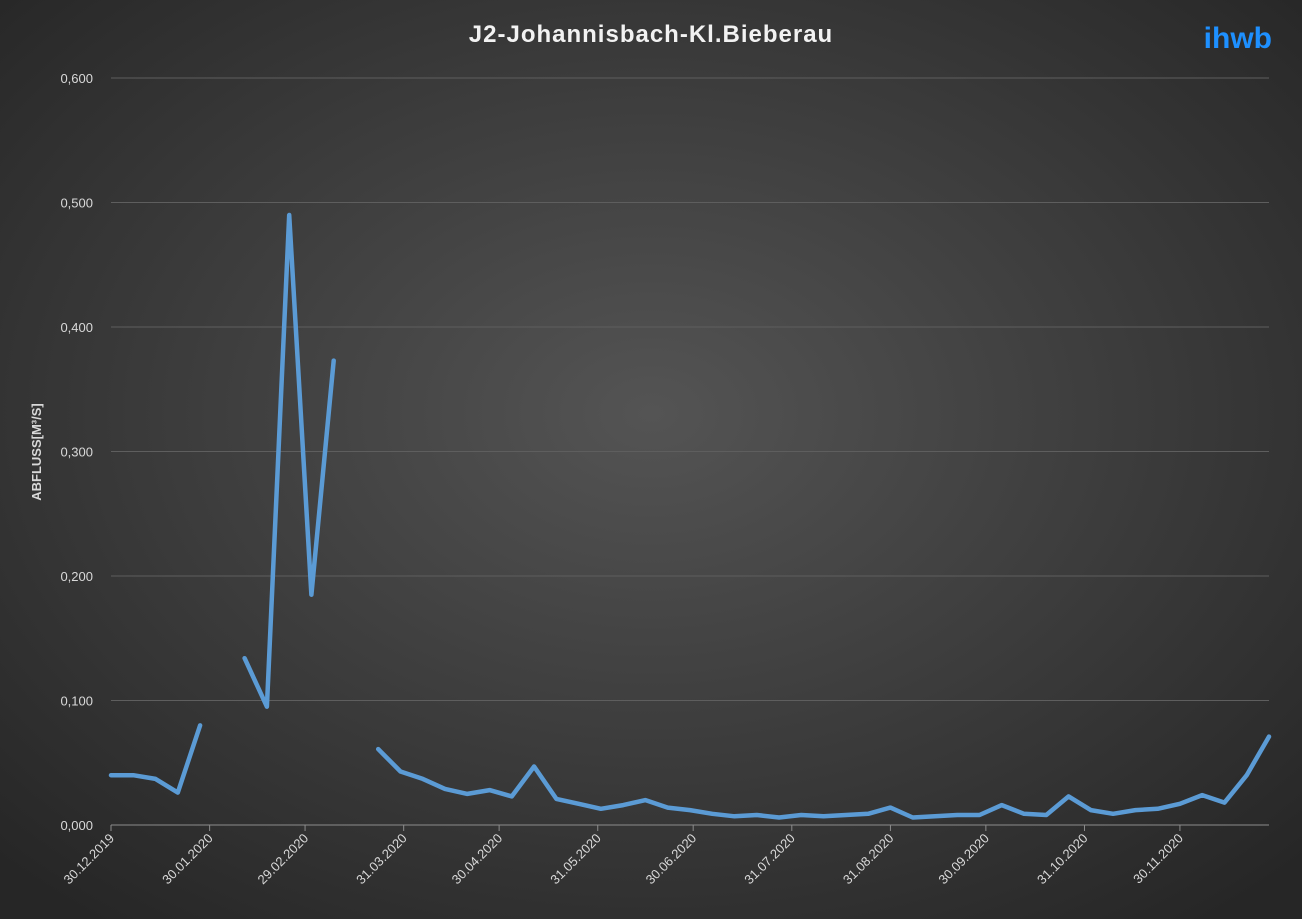 The image size is (1302, 919). I want to click on chart-title: J2-Johannisbach-Kl.Bieberau, so click(651, 34).